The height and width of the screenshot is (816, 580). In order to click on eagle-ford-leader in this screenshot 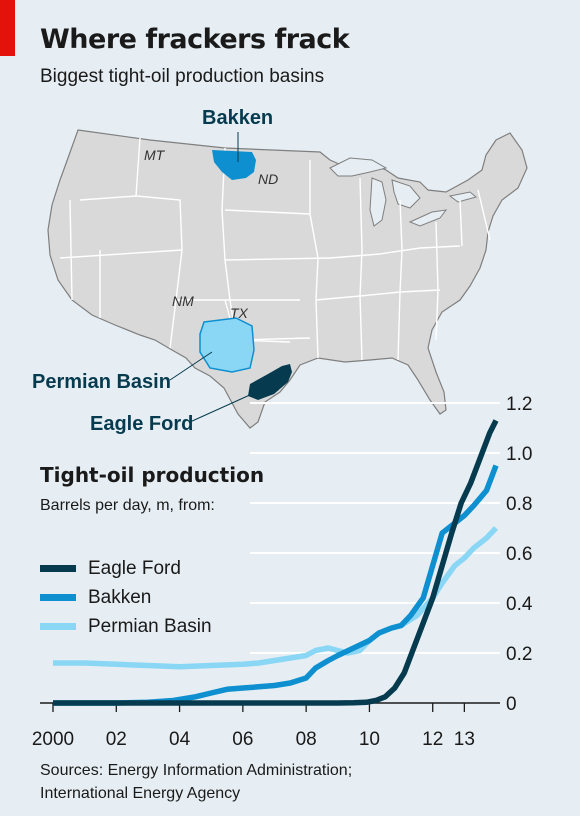, I will do `click(221, 408)`.